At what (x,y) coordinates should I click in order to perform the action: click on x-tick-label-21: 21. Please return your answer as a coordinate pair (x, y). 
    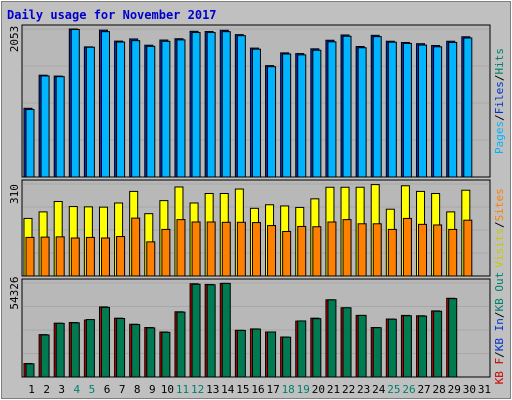
    Looking at the image, I should click on (333, 389).